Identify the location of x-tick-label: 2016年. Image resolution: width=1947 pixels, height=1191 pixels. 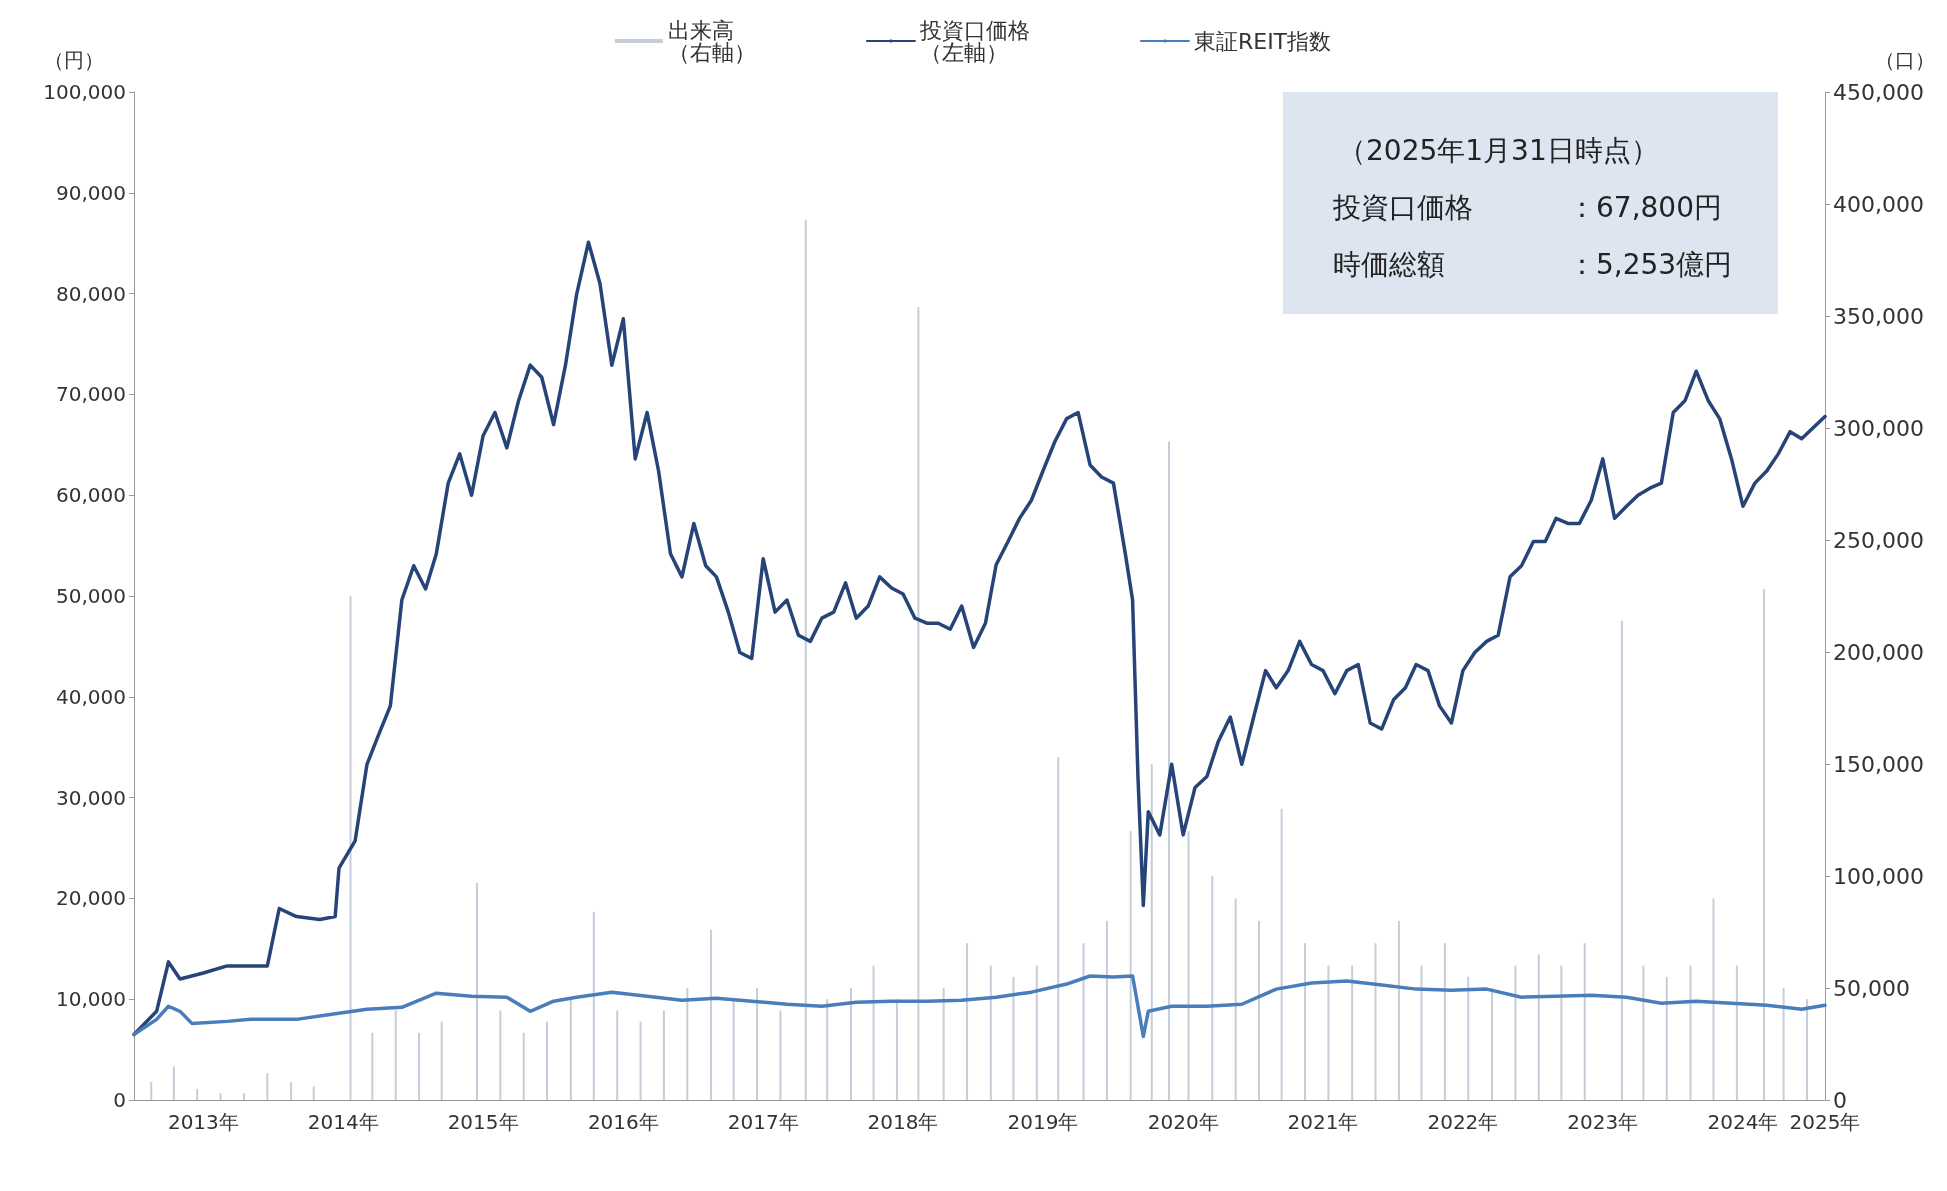
(623, 1122).